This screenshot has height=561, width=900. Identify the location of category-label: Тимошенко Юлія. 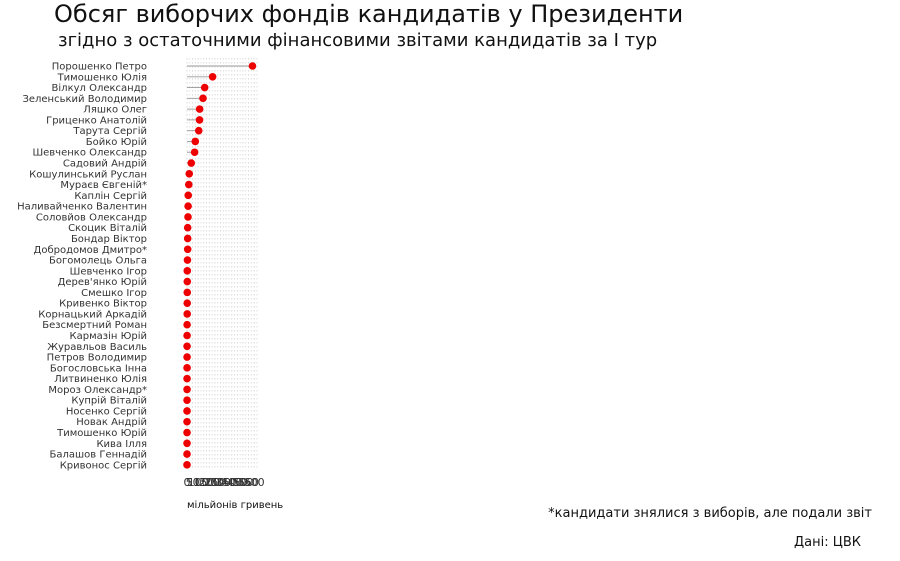
(102, 77).